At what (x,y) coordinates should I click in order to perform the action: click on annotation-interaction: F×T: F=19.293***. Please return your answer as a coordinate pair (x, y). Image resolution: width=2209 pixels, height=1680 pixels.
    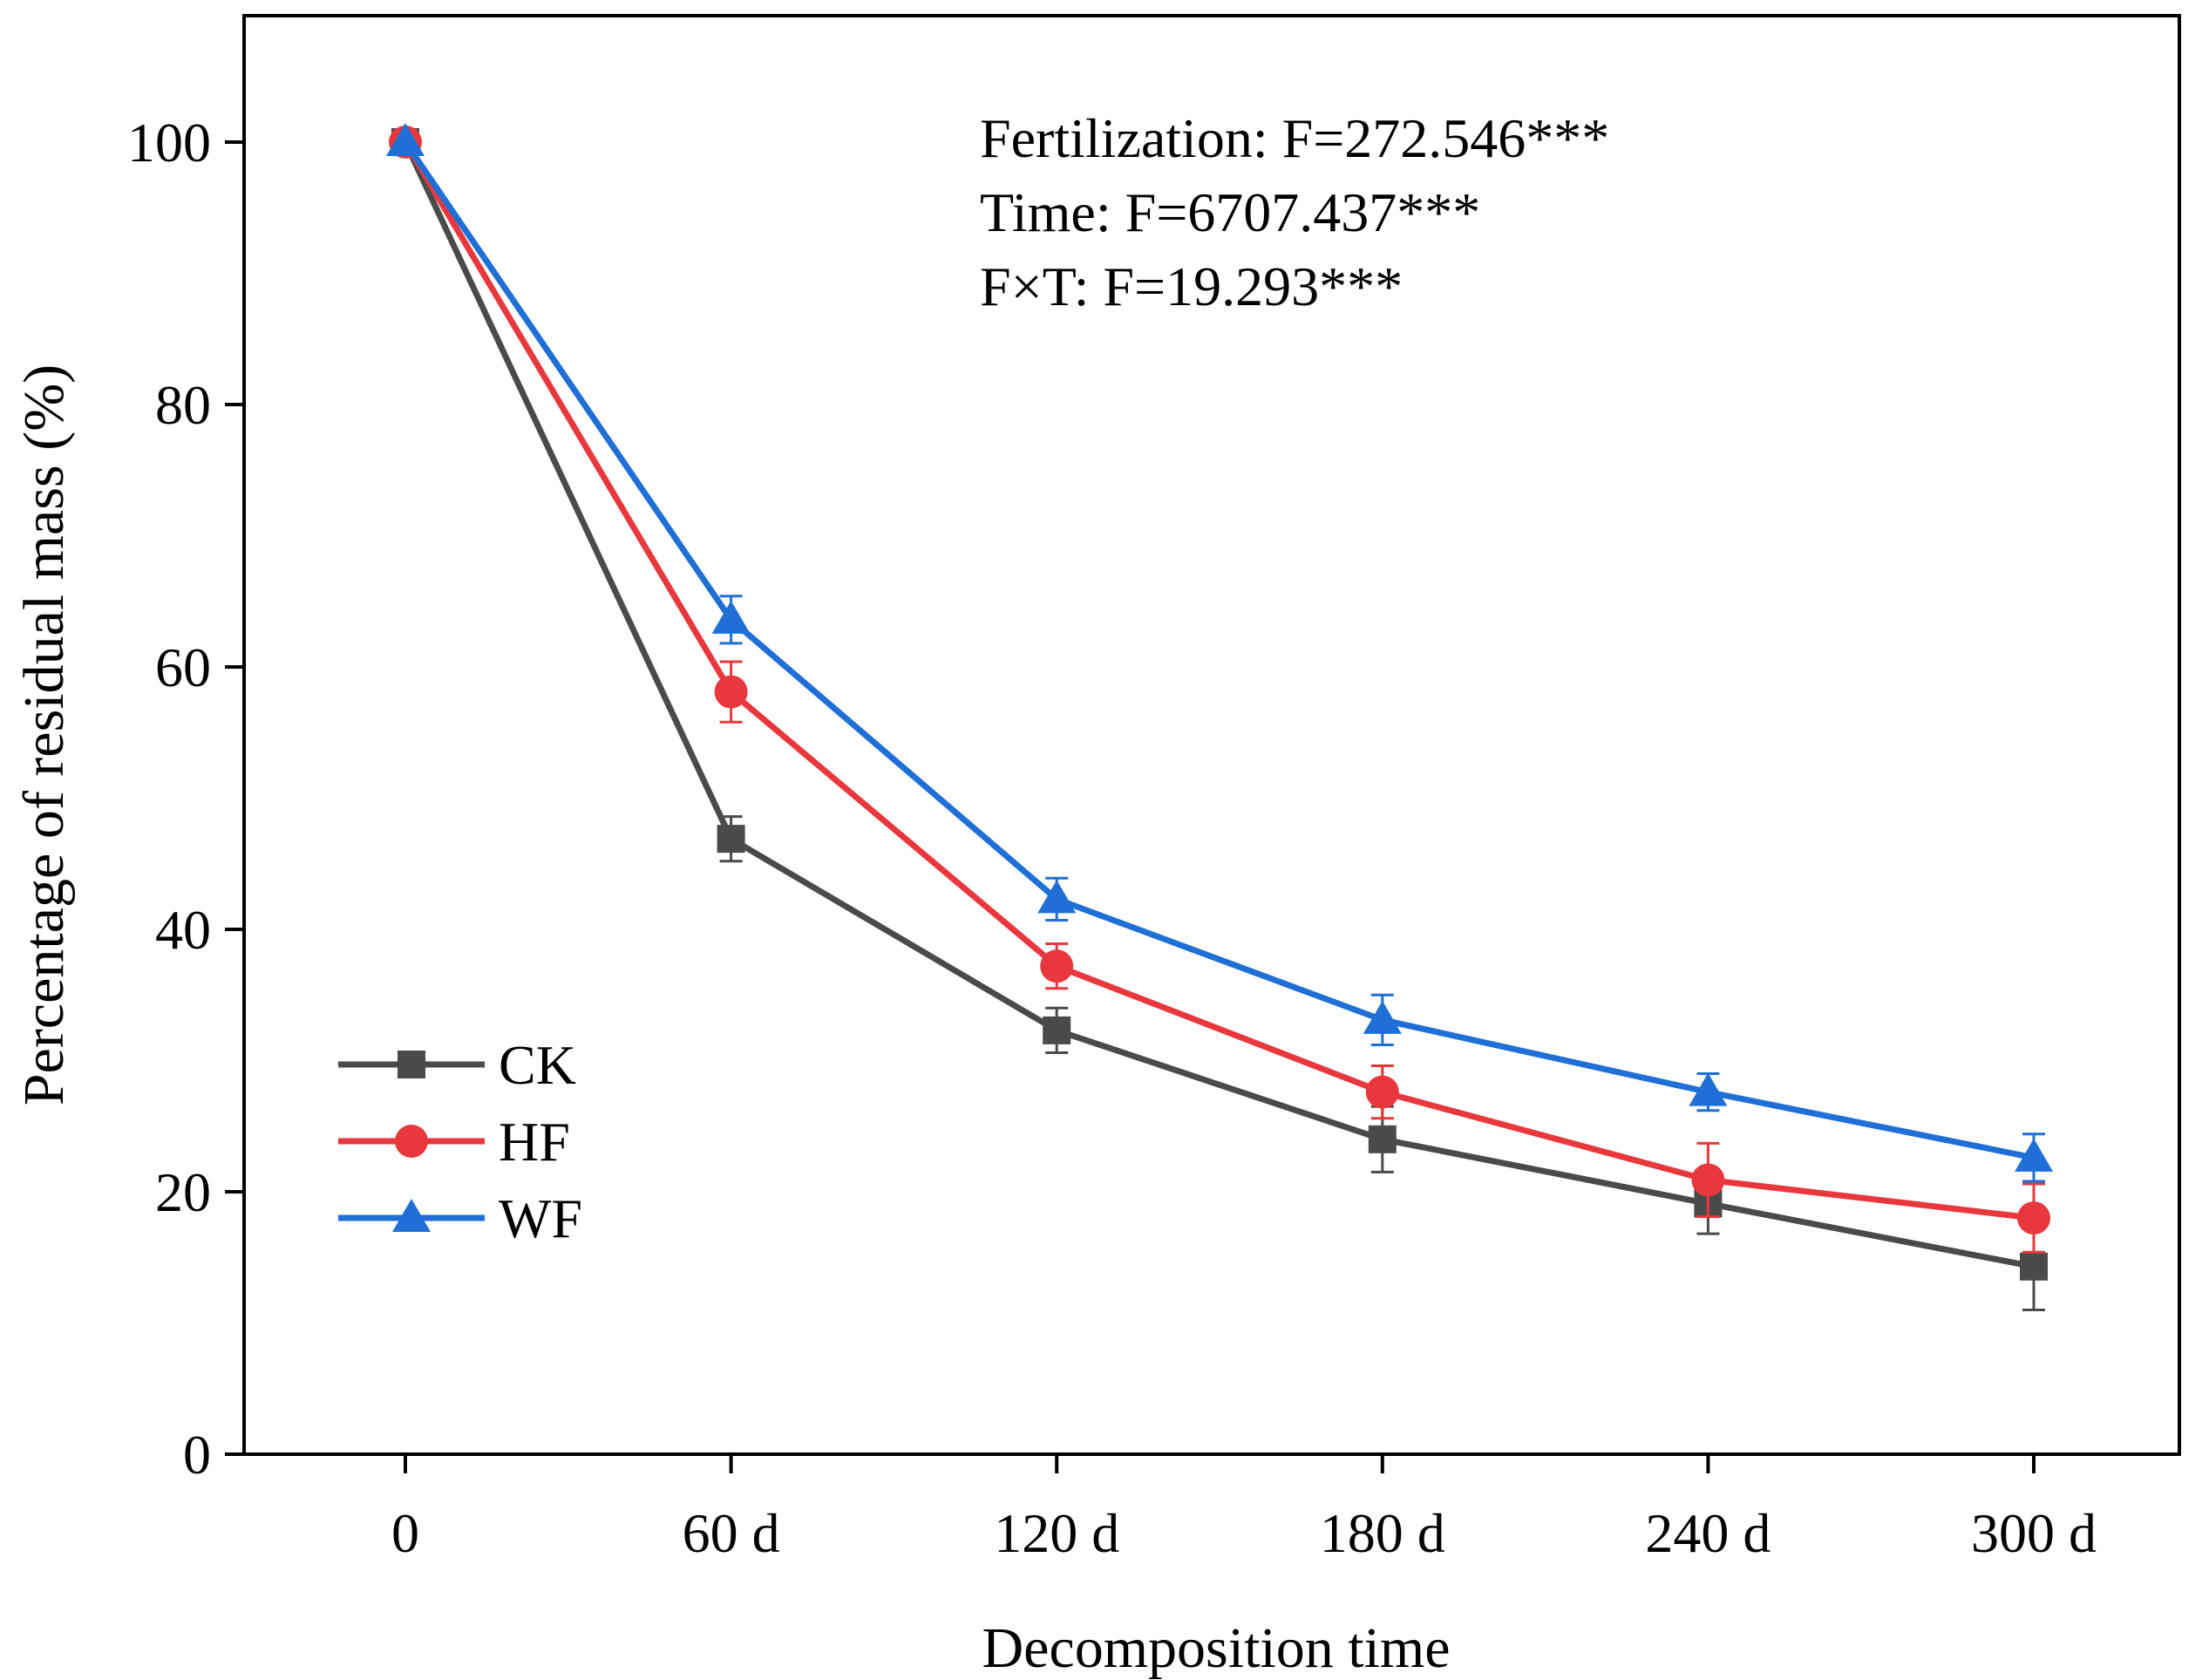
    Looking at the image, I should click on (1192, 286).